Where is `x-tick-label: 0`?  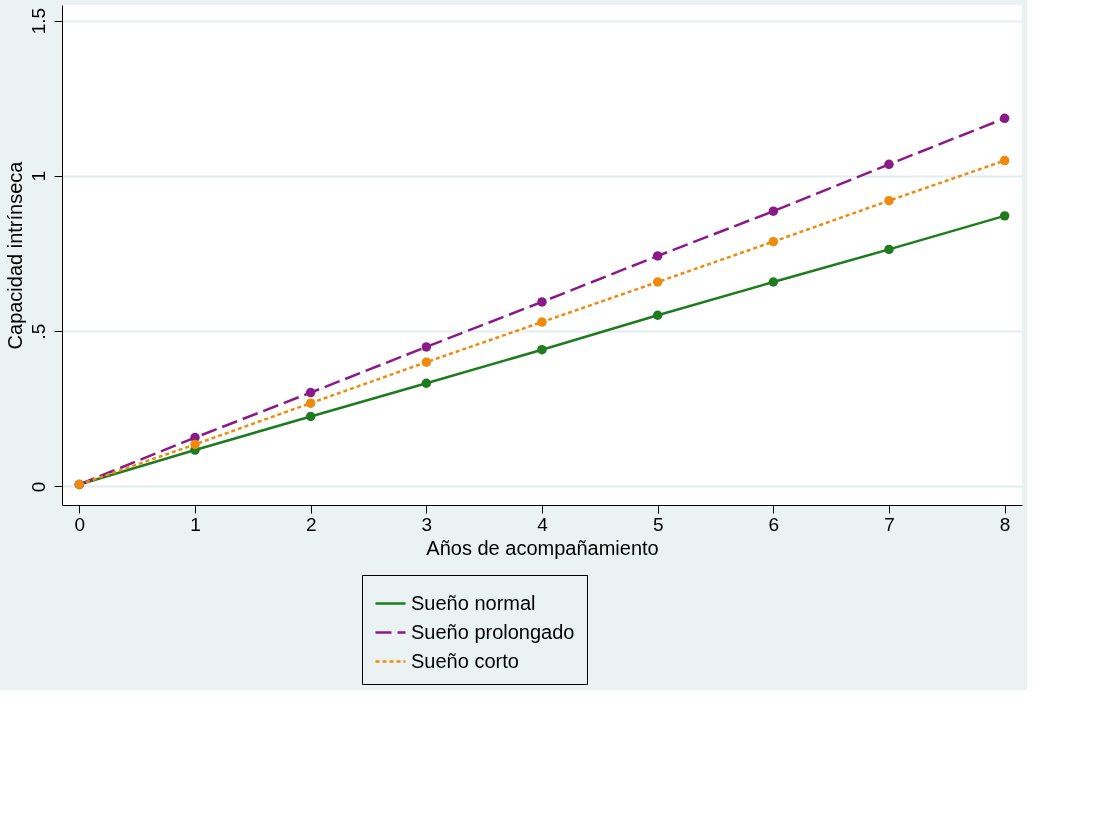
x-tick-label: 0 is located at coordinates (80, 524).